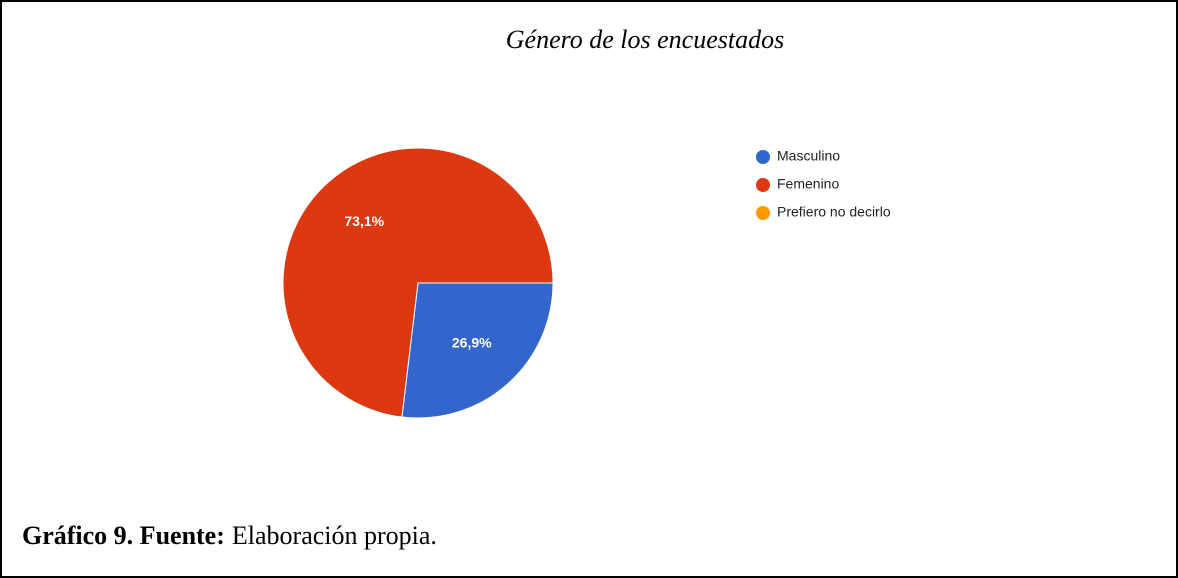 The image size is (1178, 578). What do you see at coordinates (229, 535) in the screenshot?
I see `caption: Gráfico 9. Fuente: Elaboración propia.` at bounding box center [229, 535].